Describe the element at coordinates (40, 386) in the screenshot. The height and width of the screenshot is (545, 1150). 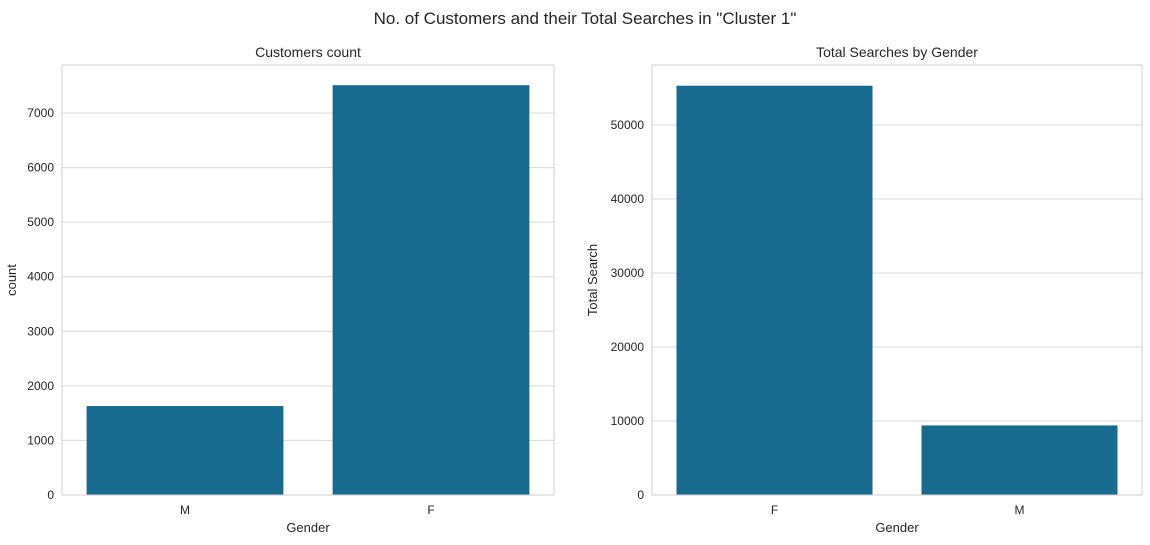
I see `y-tick-label: 2000` at that location.